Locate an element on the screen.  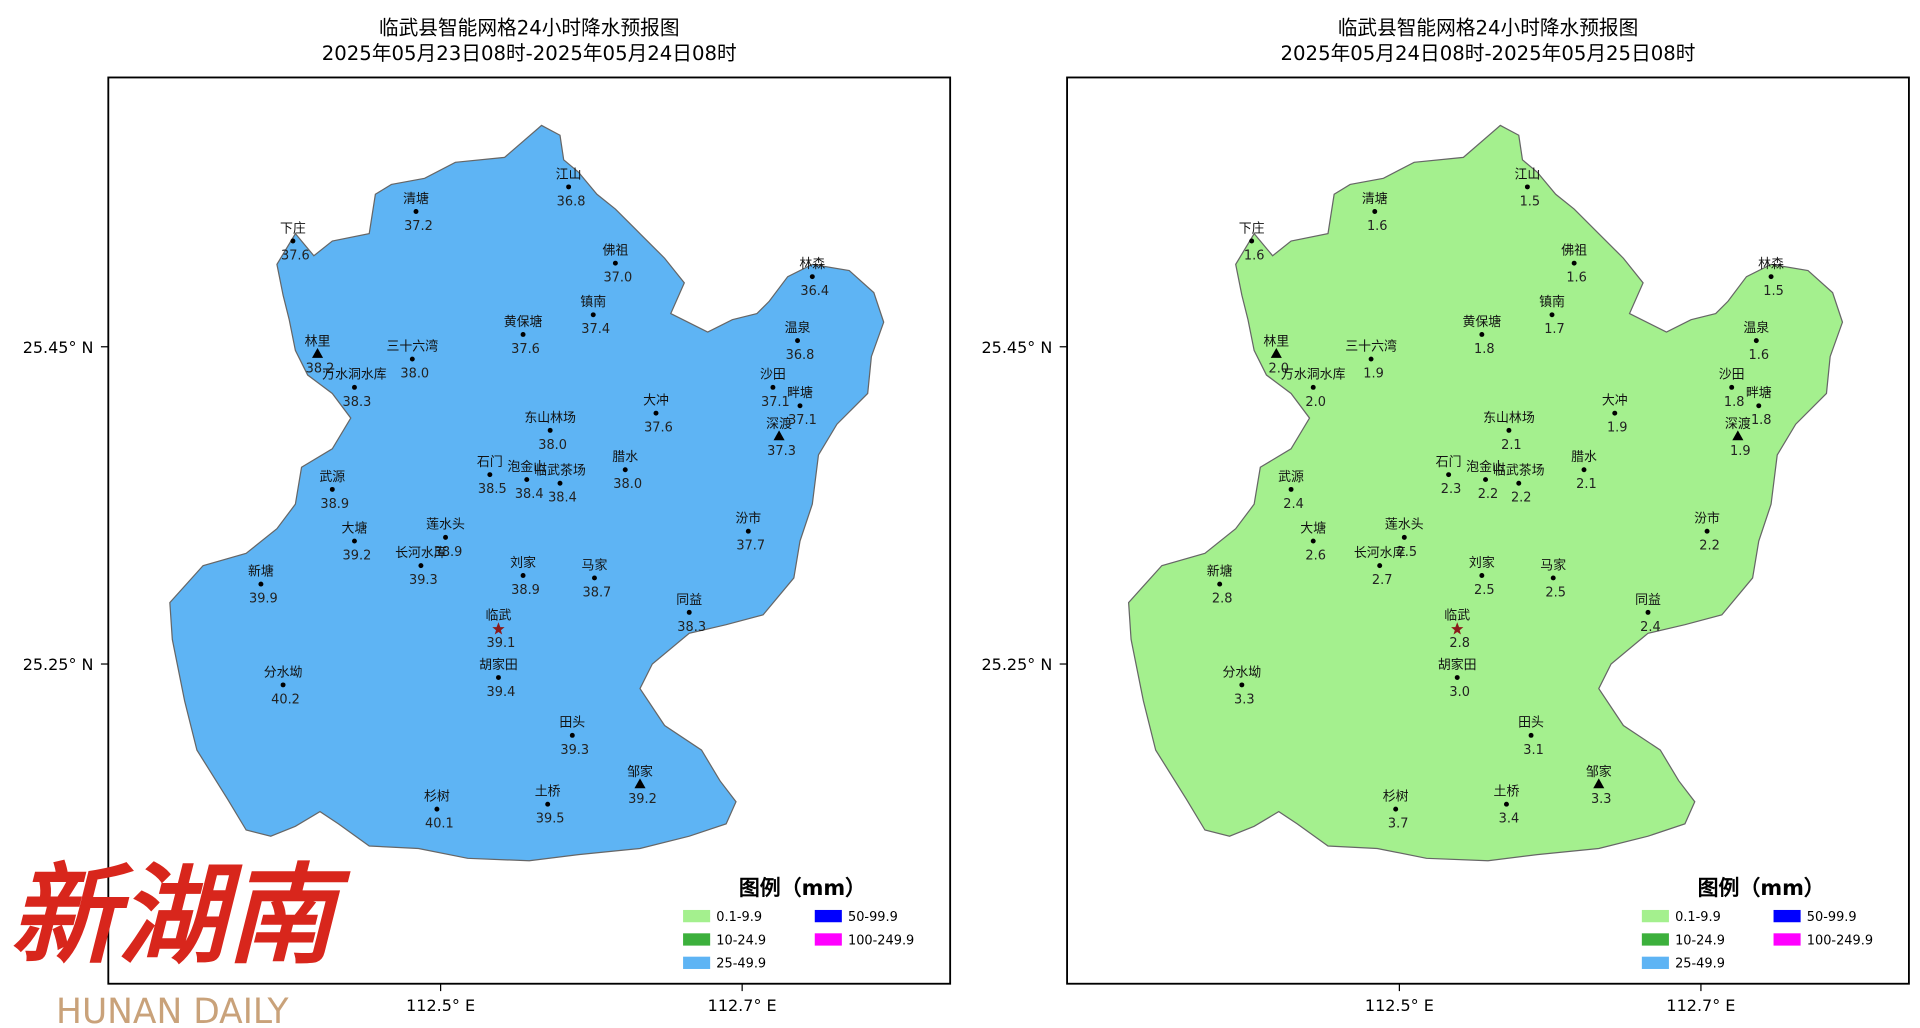
station-value: 1.7 is located at coordinates (1554, 329).